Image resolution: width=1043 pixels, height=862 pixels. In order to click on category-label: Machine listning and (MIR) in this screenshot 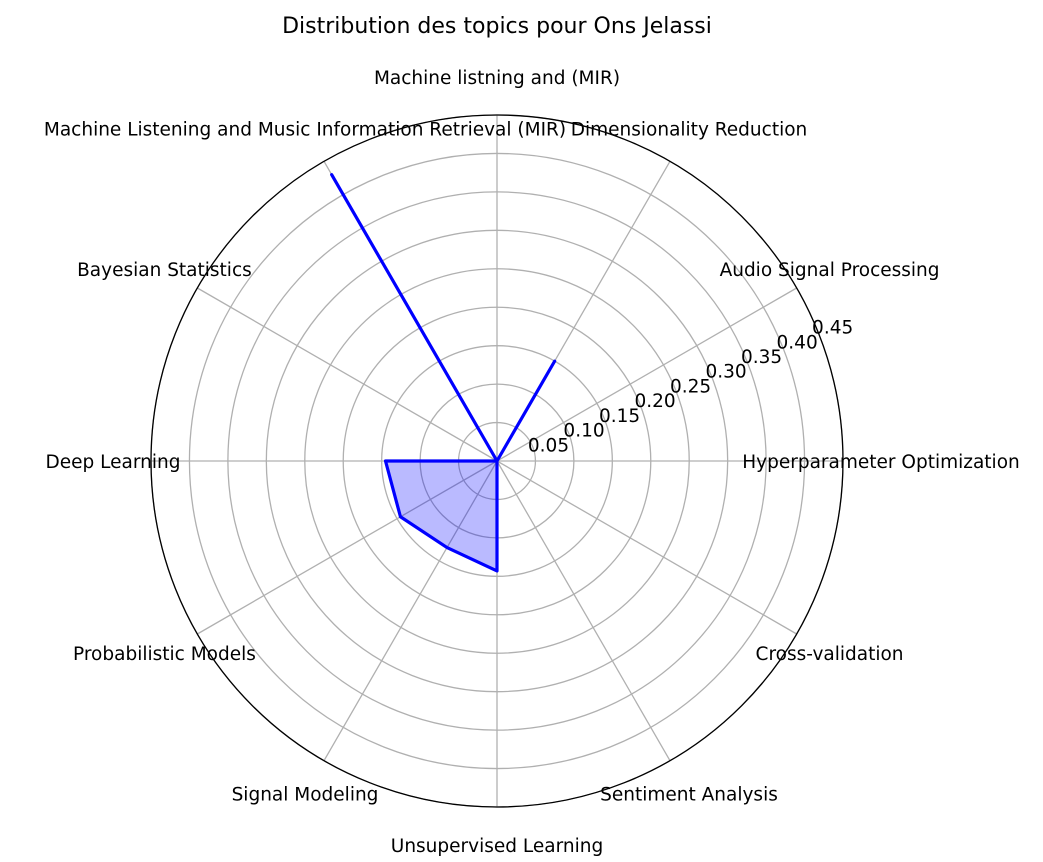, I will do `click(497, 78)`.